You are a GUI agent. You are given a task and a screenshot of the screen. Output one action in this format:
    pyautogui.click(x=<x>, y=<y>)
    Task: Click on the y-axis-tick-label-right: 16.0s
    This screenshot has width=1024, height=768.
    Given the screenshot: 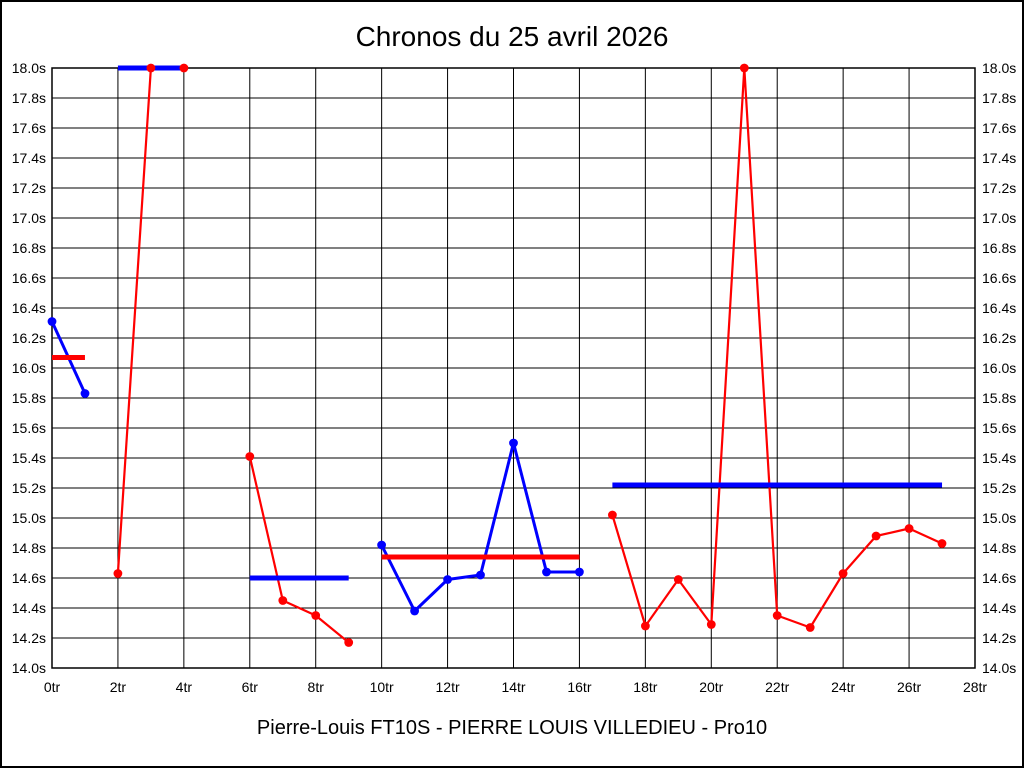 What is the action you would take?
    pyautogui.click(x=999, y=368)
    